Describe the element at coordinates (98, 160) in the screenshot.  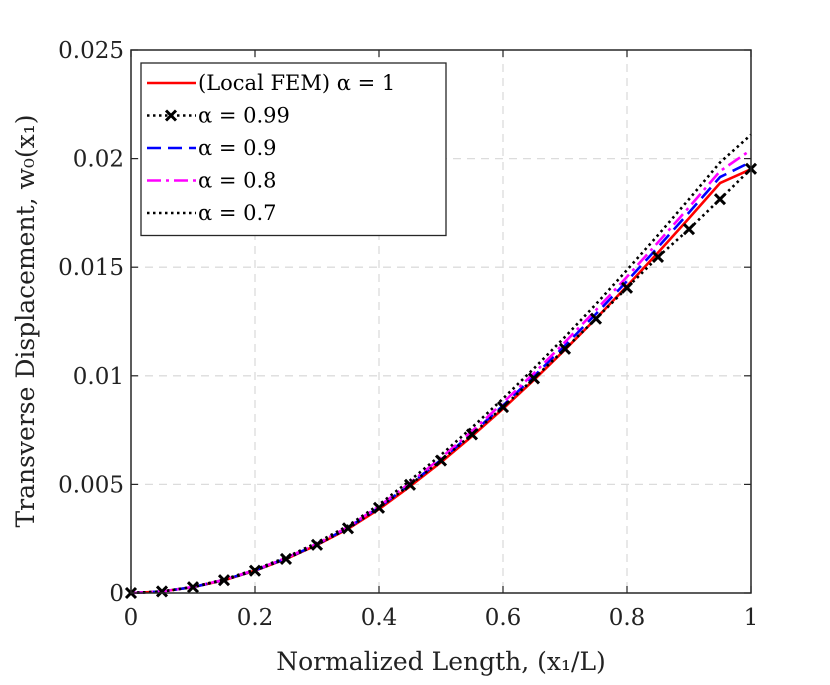
I see `y-tick-label: 0.02` at that location.